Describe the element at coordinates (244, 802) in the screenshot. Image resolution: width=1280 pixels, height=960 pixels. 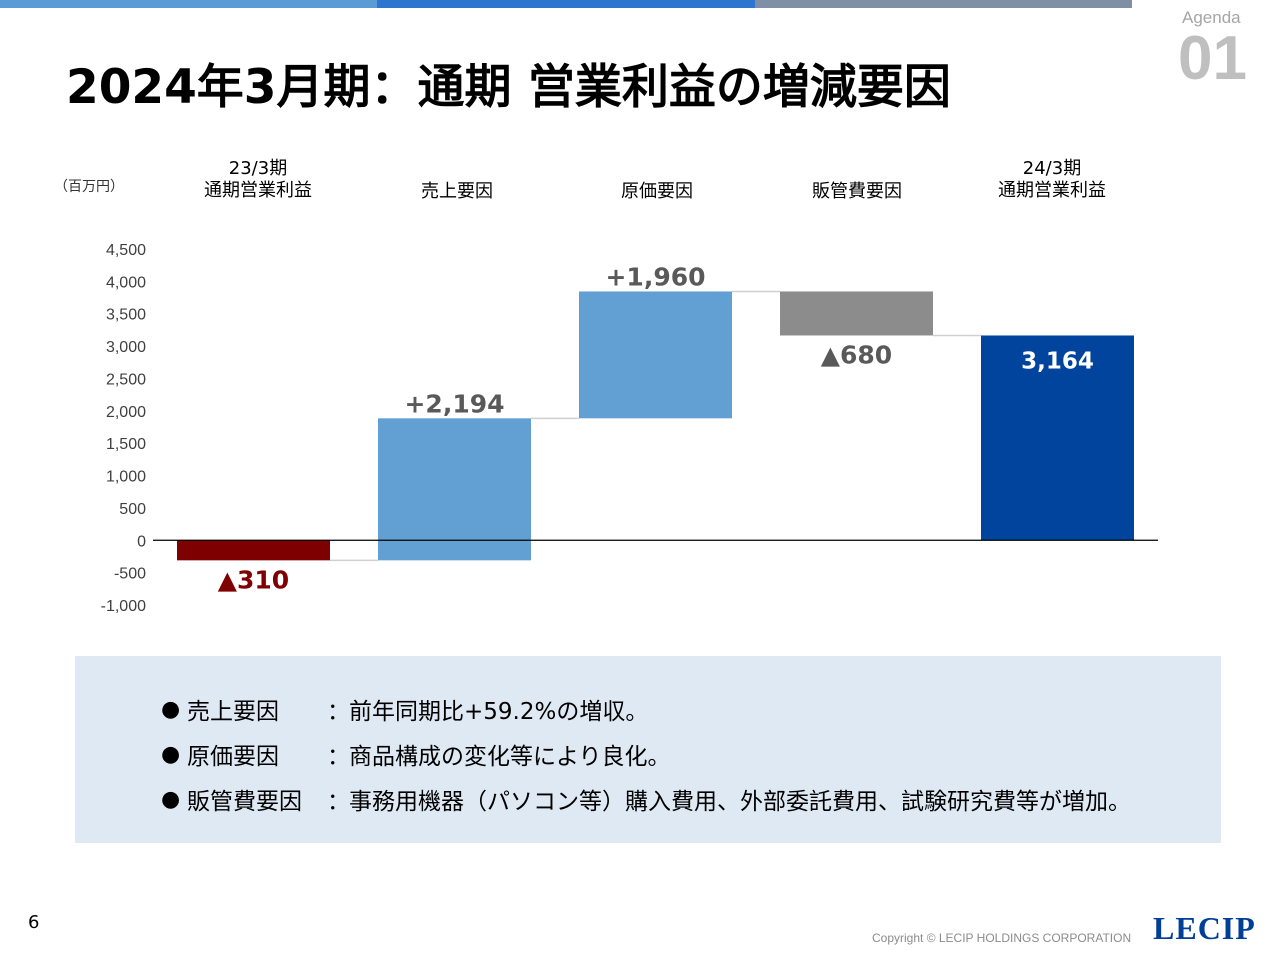
I see `summary-row-label: 販管費要因` at that location.